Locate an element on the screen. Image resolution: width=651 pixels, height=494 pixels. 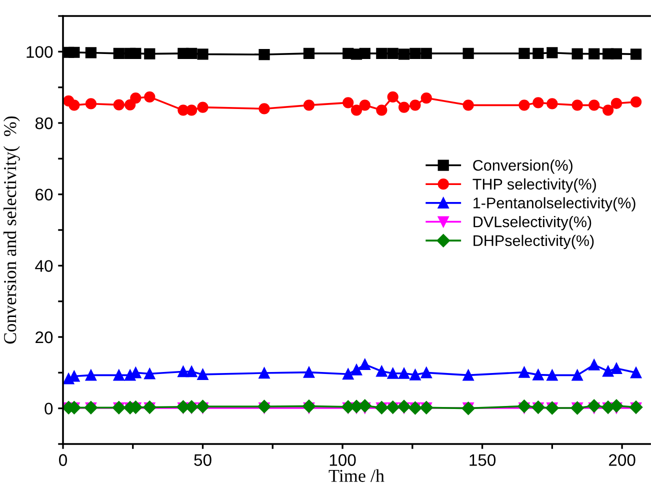
x-tick-label: 100 is located at coordinates (343, 460).